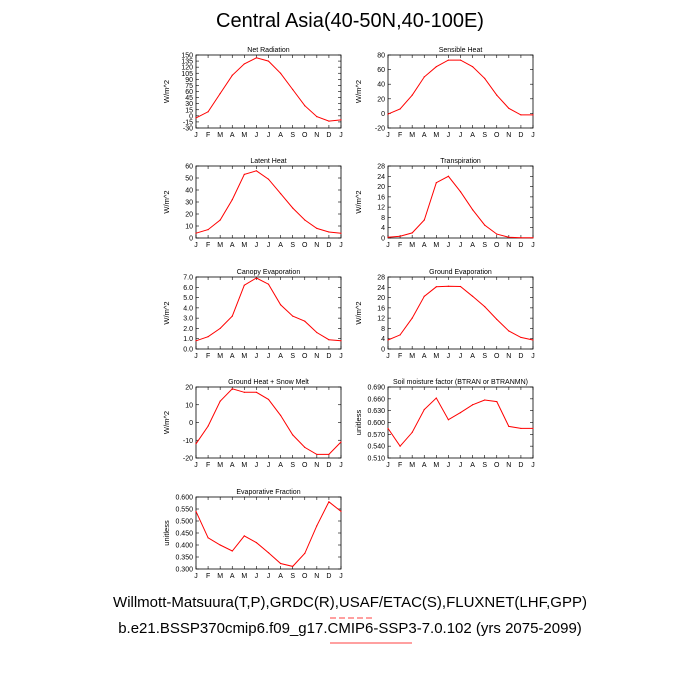  I want to click on y-tick-label: 0.510, so click(376, 459).